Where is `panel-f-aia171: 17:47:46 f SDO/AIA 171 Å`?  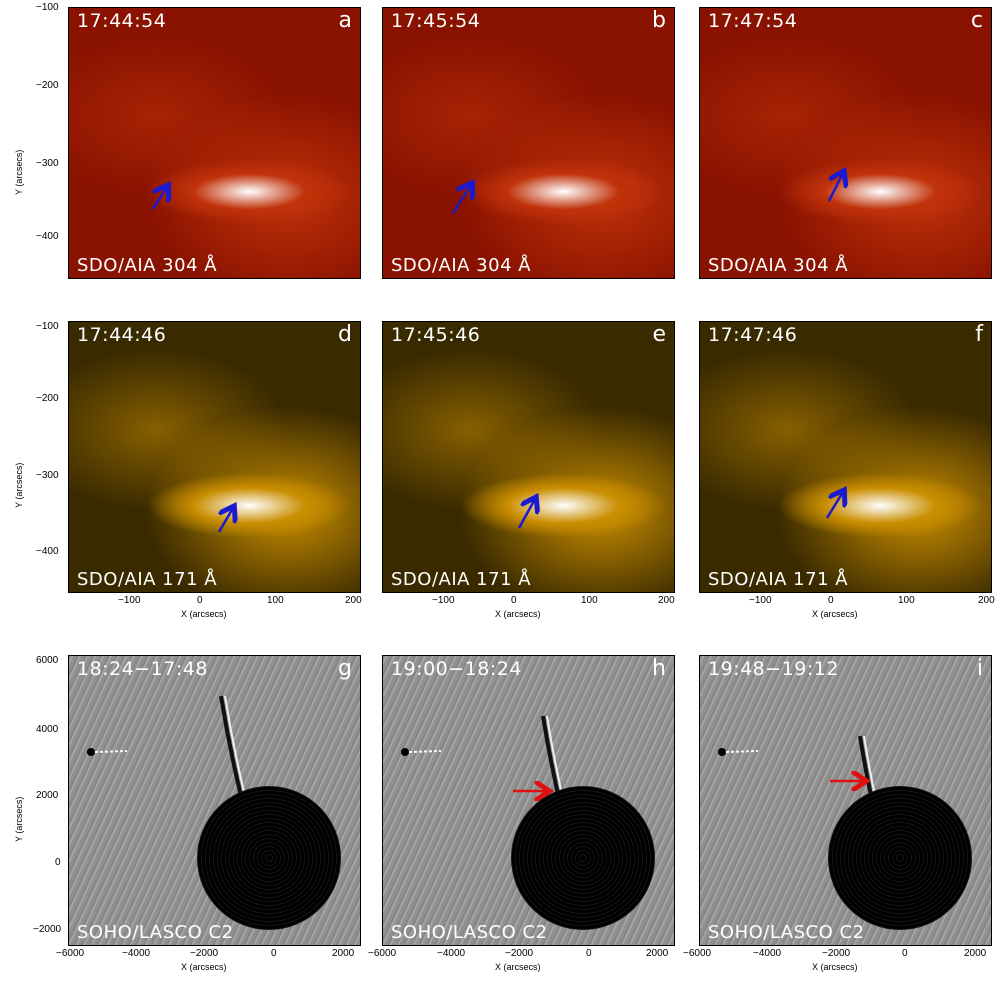 panel-f-aia171: 17:47:46 f SDO/AIA 171 Å is located at coordinates (845, 457).